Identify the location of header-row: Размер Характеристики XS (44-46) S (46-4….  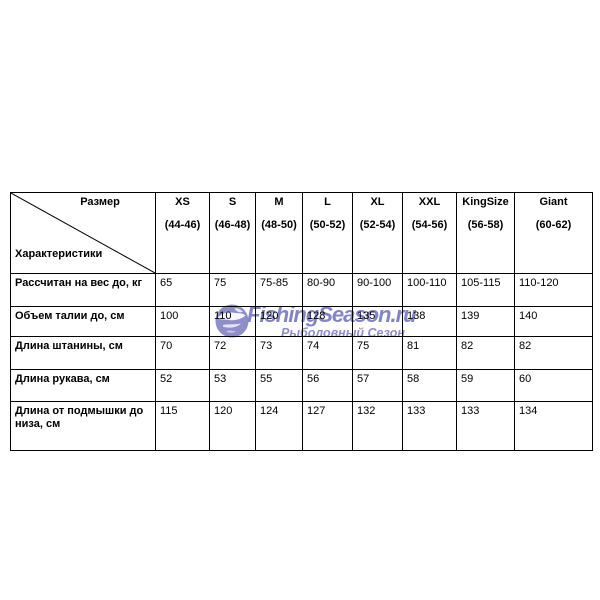
(301, 233).